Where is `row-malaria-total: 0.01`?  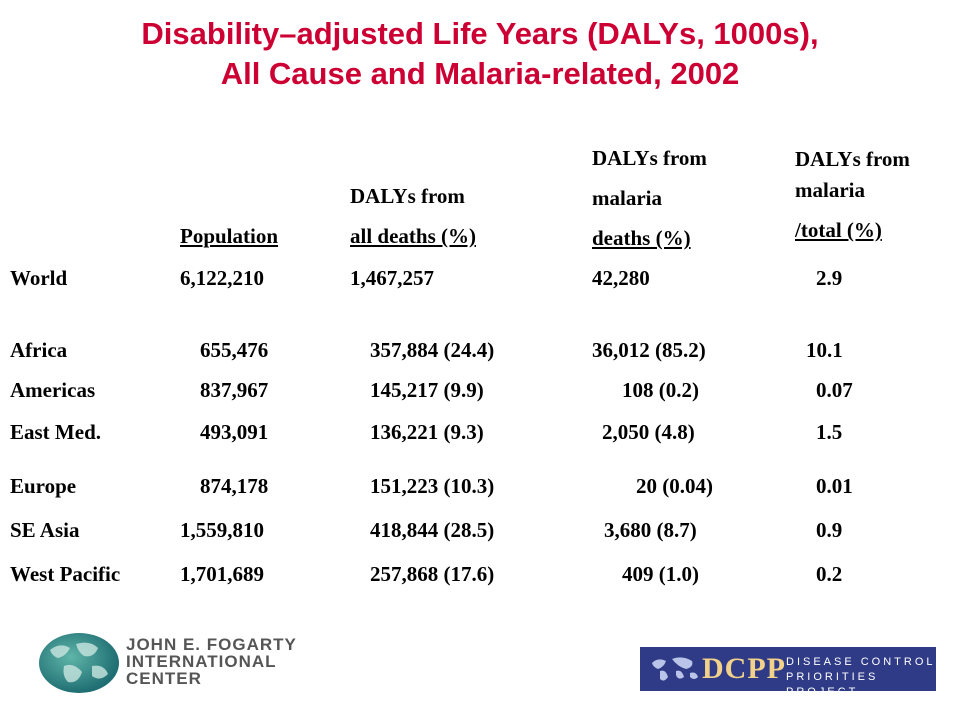
row-malaria-total: 0.01 is located at coordinates (834, 486).